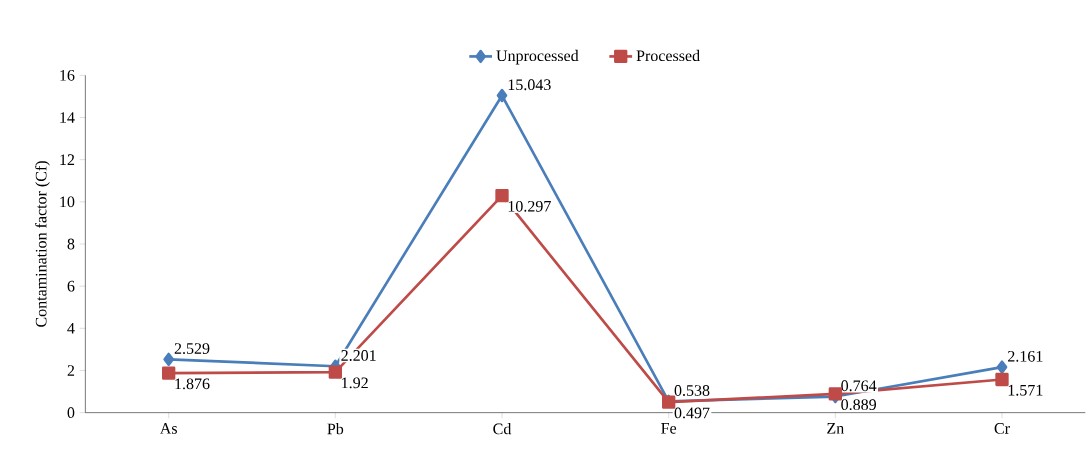 The height and width of the screenshot is (474, 1092). Describe the element at coordinates (71, 328) in the screenshot. I see `y-tick-label: 4` at that location.